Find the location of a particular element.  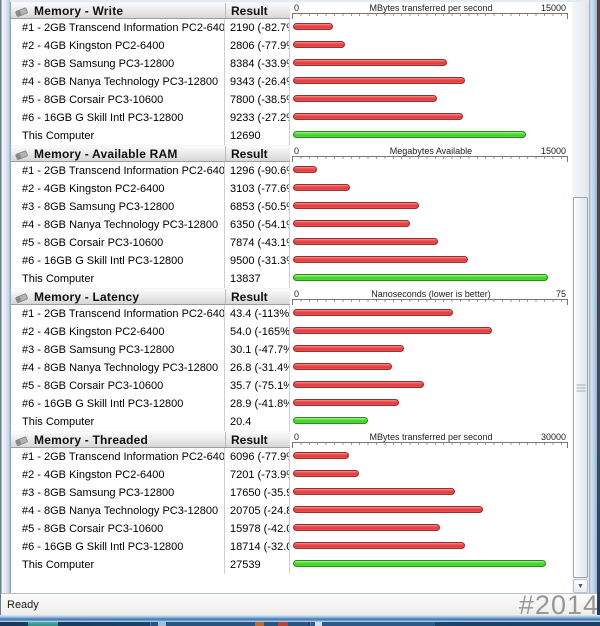

result-value: 7874 (-43.1%) is located at coordinates (257, 243).